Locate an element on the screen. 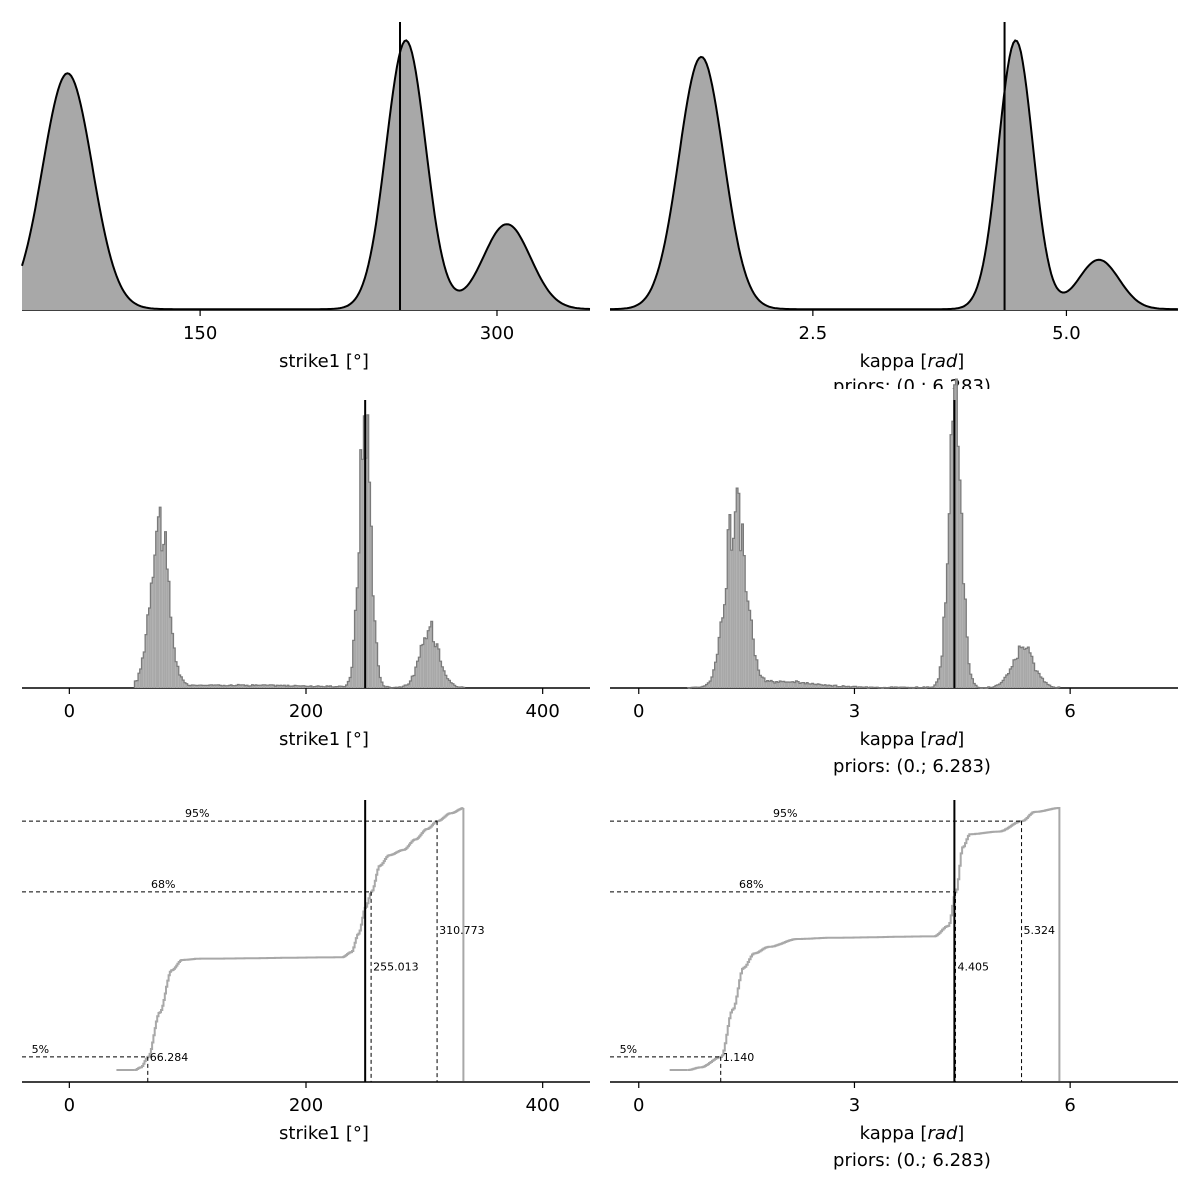 This screenshot has width=1200, height=1197. x-axis-label: kappa [rad] is located at coordinates (912, 1133).